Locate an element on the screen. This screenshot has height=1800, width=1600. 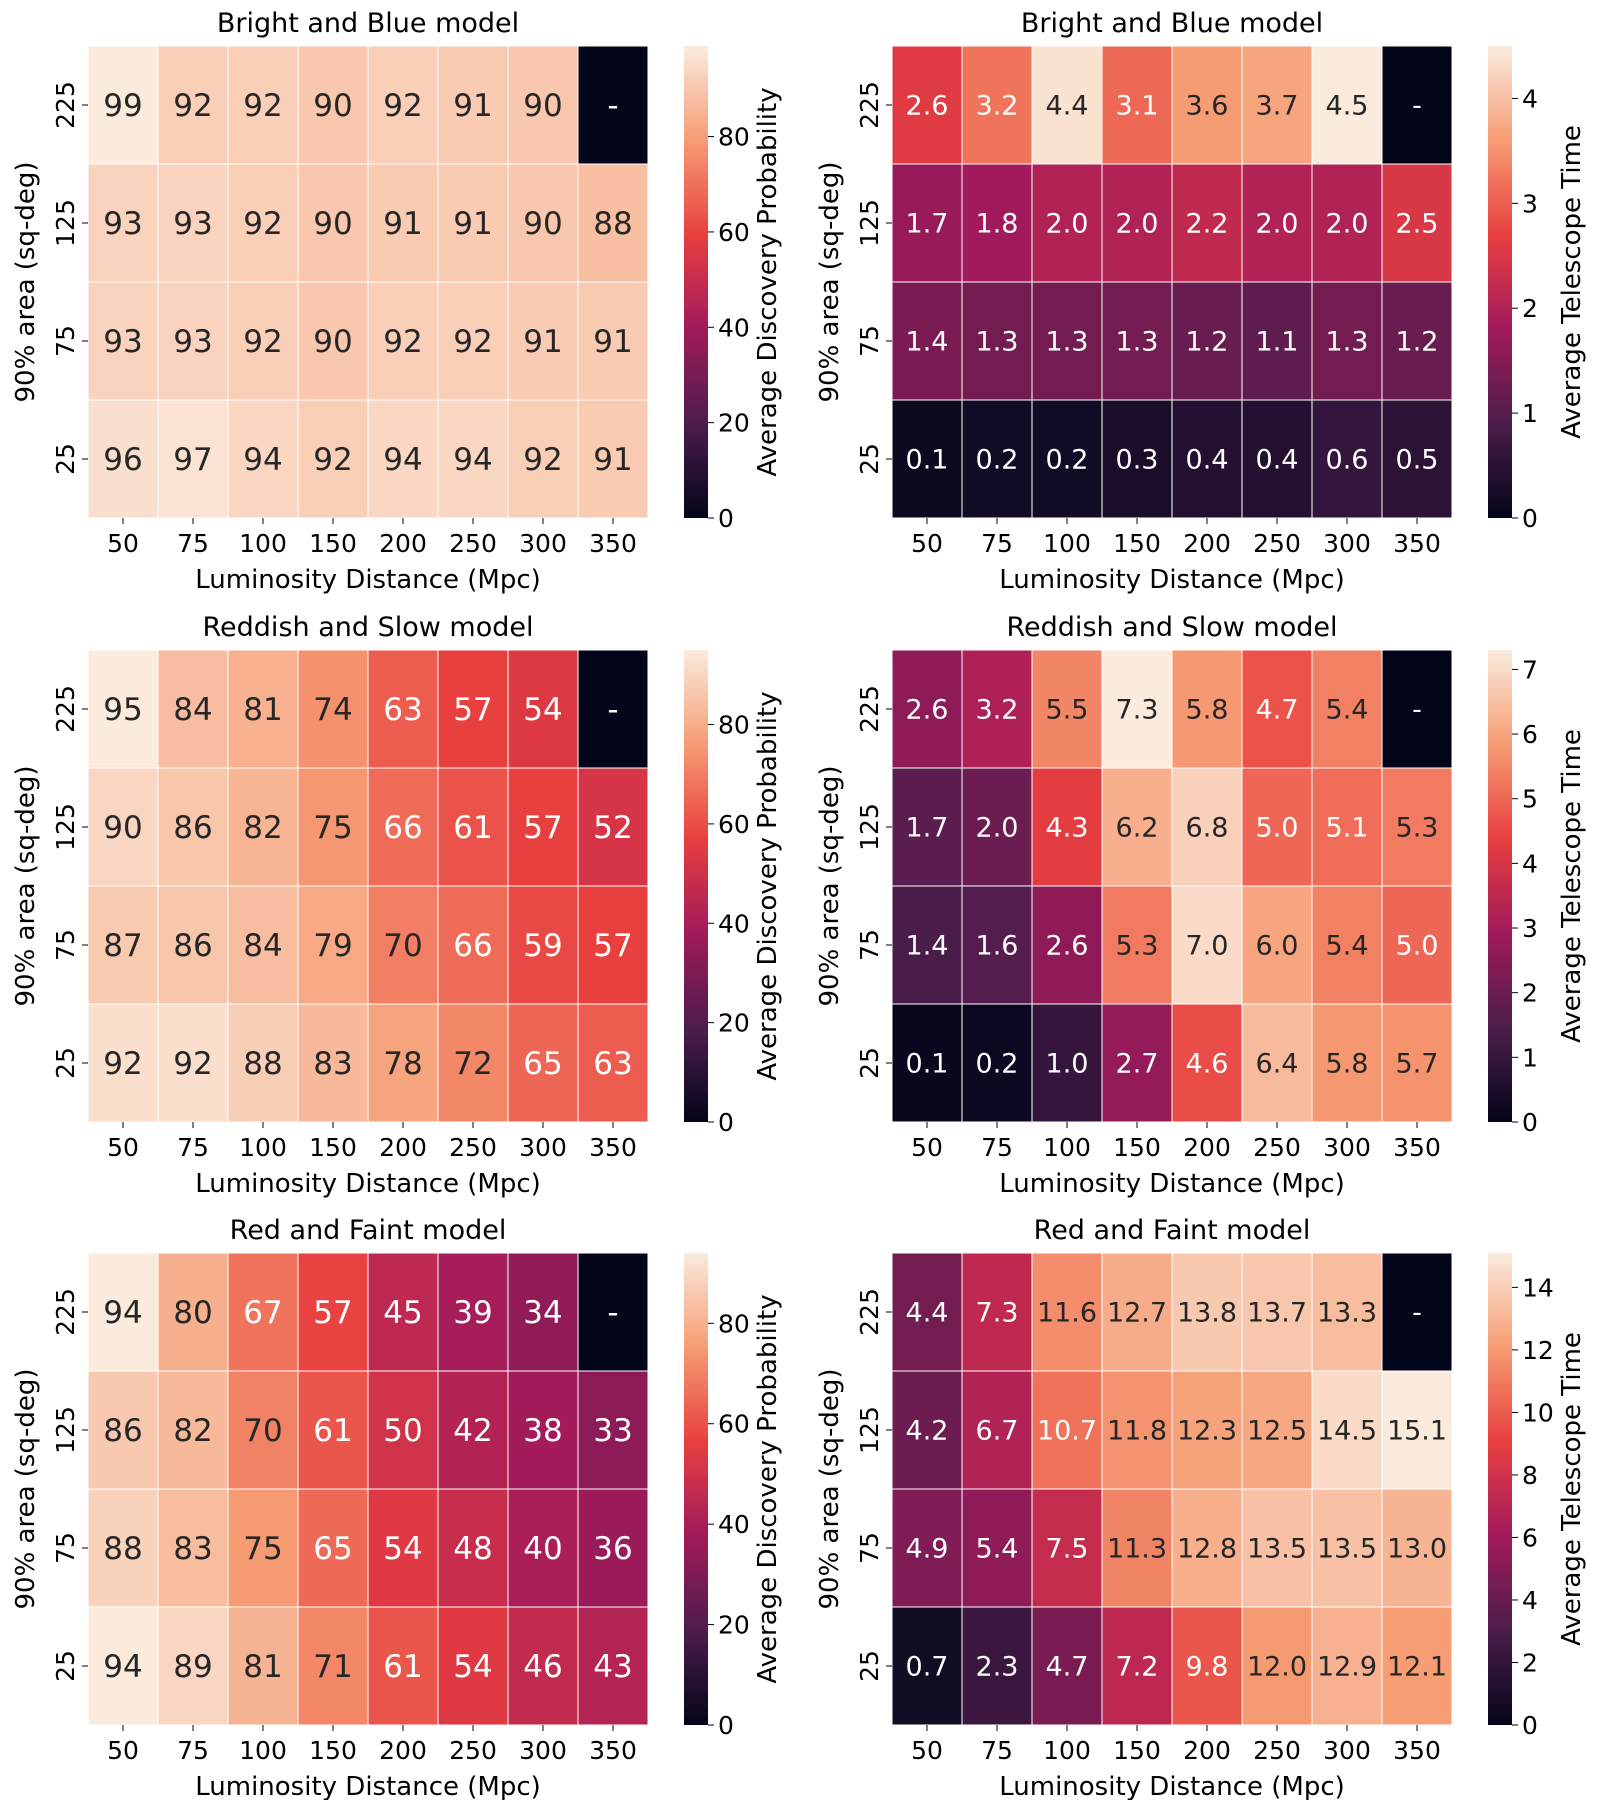
colorbar-tick-label: 6 is located at coordinates (1530, 1537).